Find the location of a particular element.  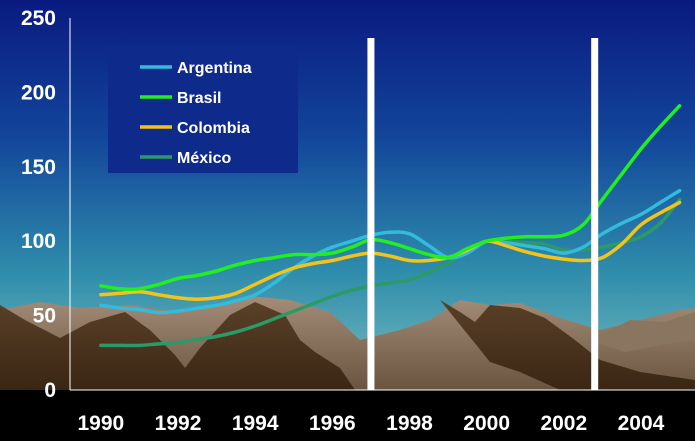

y-tick-label: 250 is located at coordinates (38, 18).